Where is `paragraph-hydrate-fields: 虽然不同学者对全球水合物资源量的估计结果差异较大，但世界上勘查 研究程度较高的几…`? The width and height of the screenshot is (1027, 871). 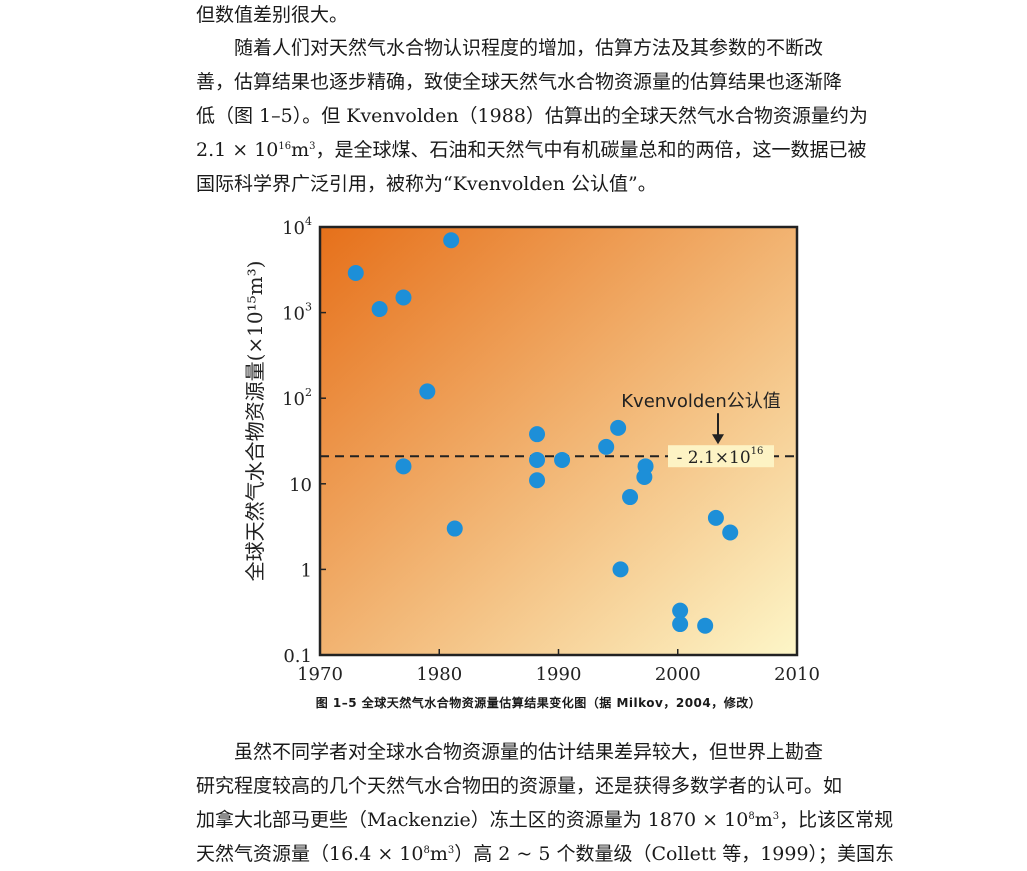 paragraph-hydrate-fields: 虽然不同学者对全球水合物资源量的估计结果差异较大，但世界上勘查 研究程度较高的几… is located at coordinates (545, 803).